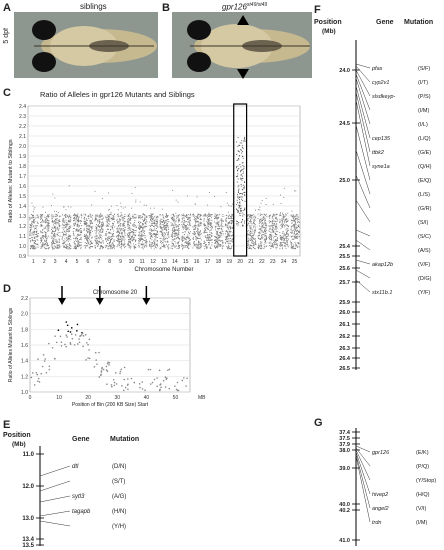  I want to click on gene-connector, so click(363, 245).